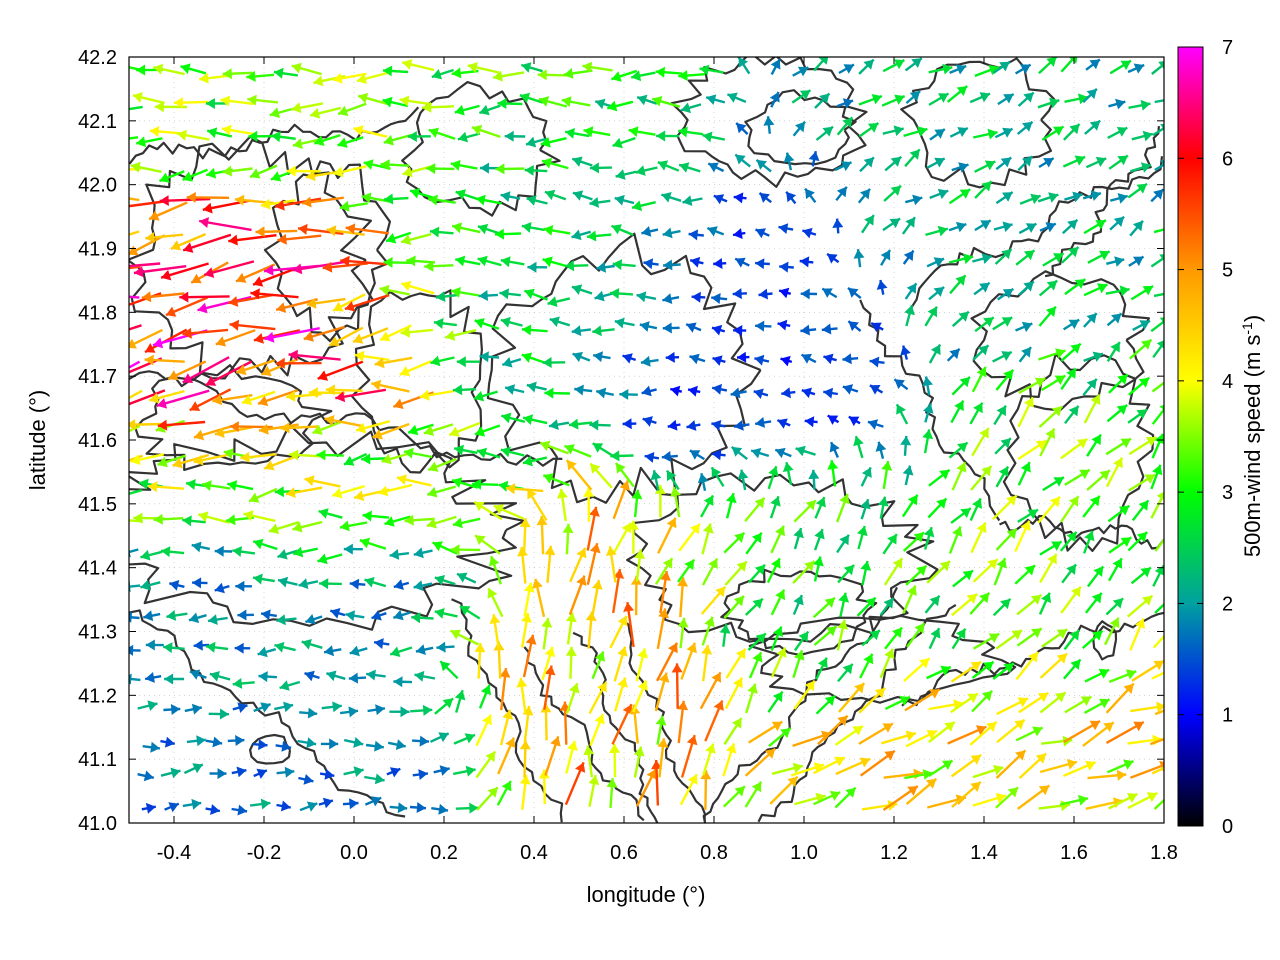 Image resolution: width=1280 pixels, height=960 pixels. I want to click on x-tick-label: 1.8, so click(1164, 853).